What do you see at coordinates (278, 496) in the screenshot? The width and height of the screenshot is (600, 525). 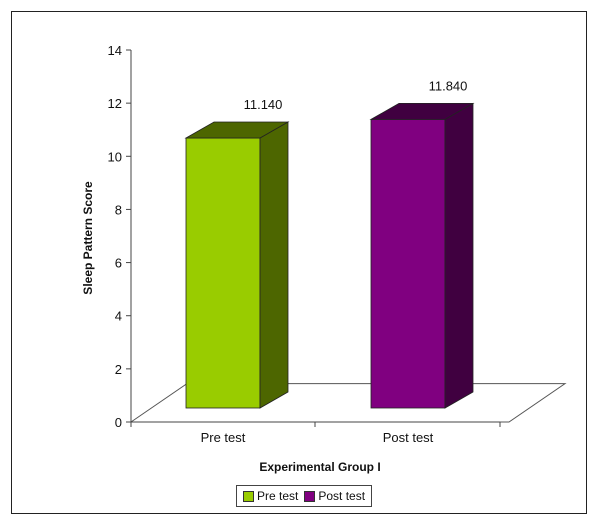 I see `legend-label-pre-test: Pre test` at bounding box center [278, 496].